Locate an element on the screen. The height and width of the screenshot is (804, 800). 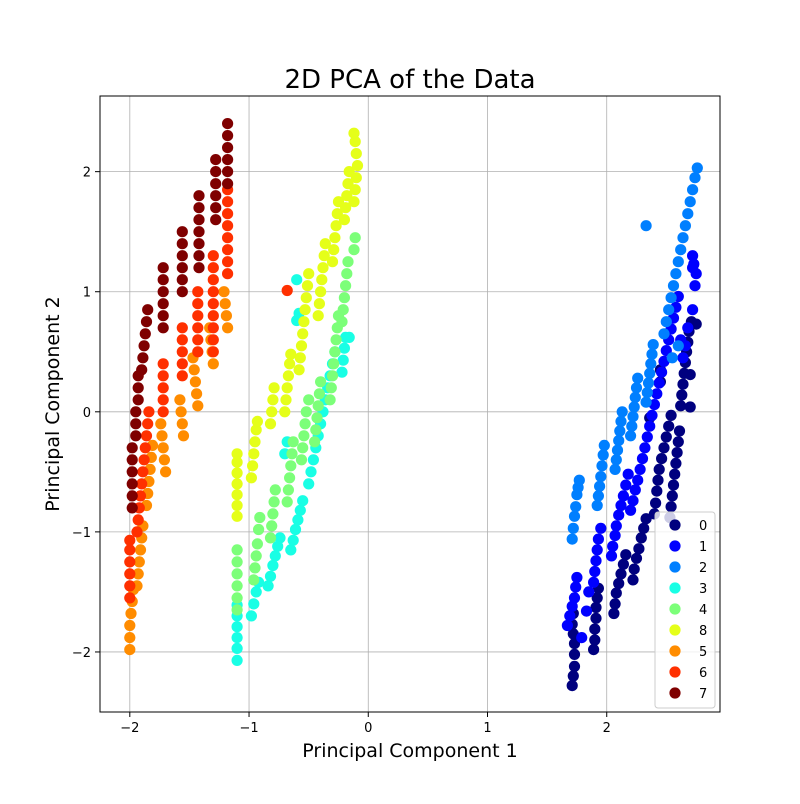
legend-box is located at coordinates (685, 610).